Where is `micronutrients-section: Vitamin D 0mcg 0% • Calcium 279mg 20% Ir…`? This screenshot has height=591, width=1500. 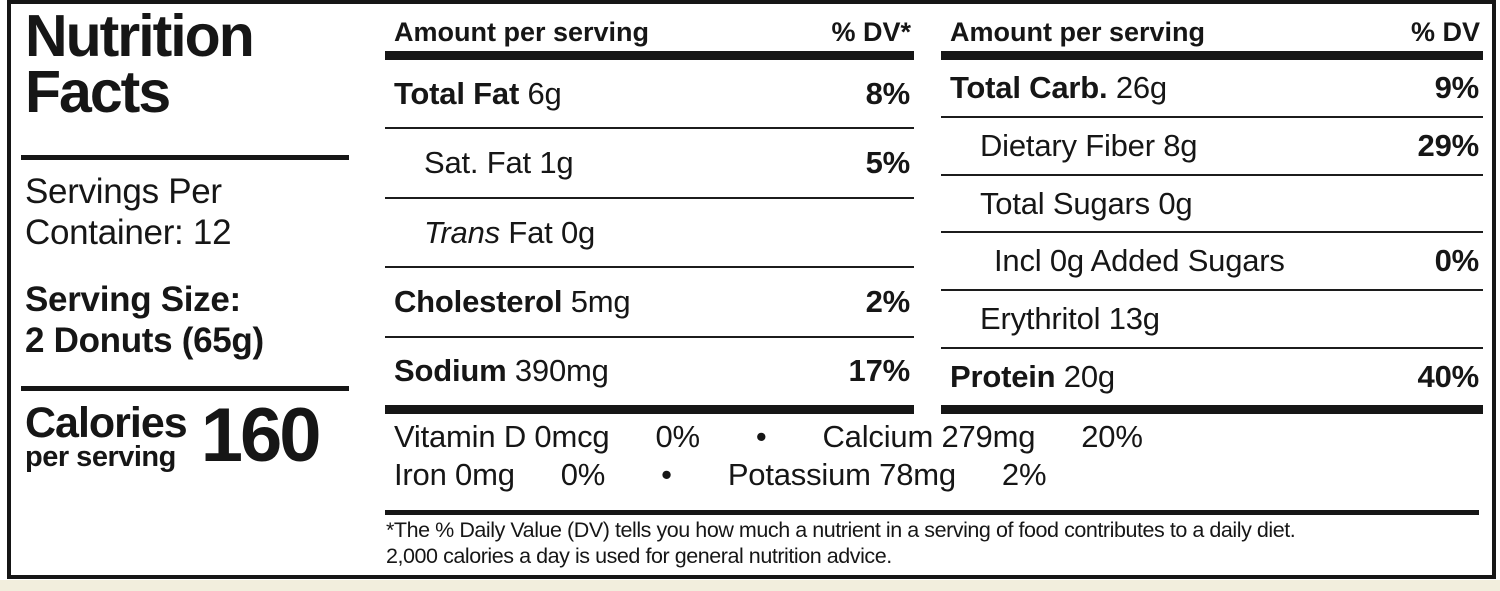 micronutrients-section: Vitamin D 0mcg 0% • Calcium 279mg 20% Ir… is located at coordinates (768, 456).